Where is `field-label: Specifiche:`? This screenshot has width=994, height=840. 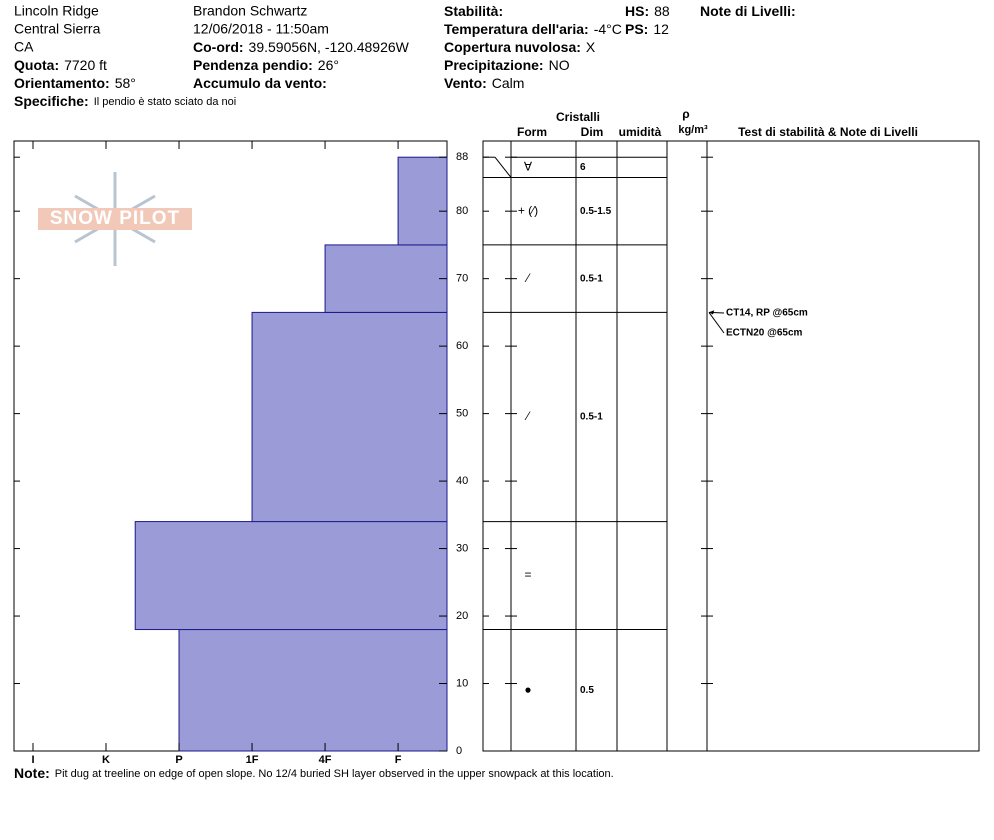 field-label: Specifiche: is located at coordinates (51, 101).